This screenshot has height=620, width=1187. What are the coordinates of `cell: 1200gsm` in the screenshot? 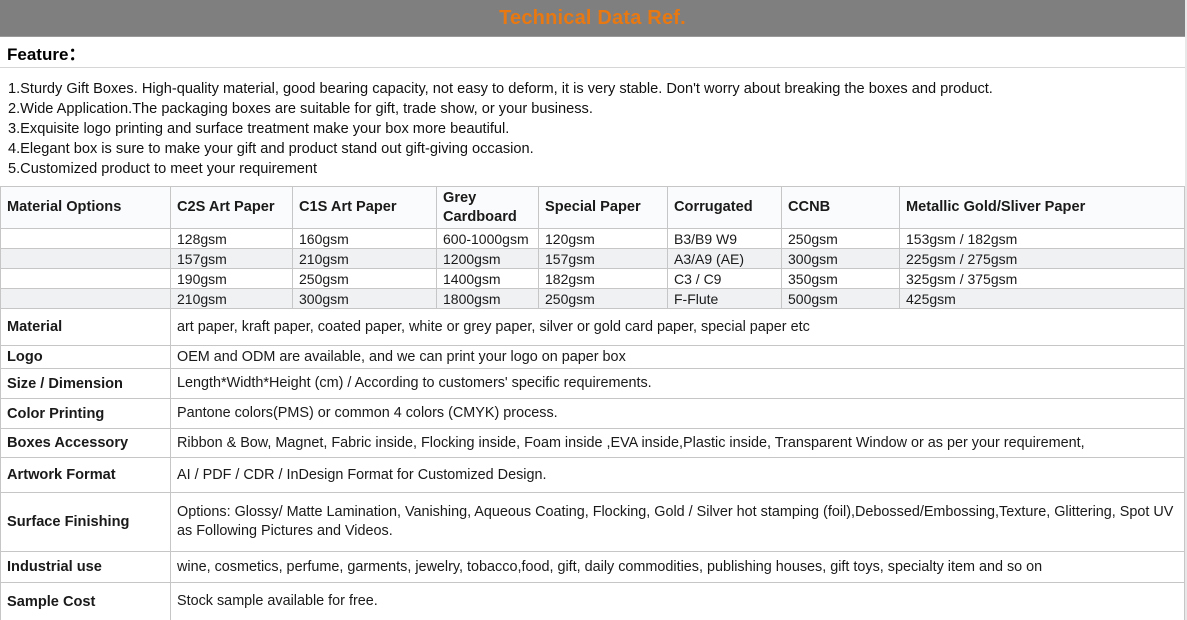 It's located at (487, 258).